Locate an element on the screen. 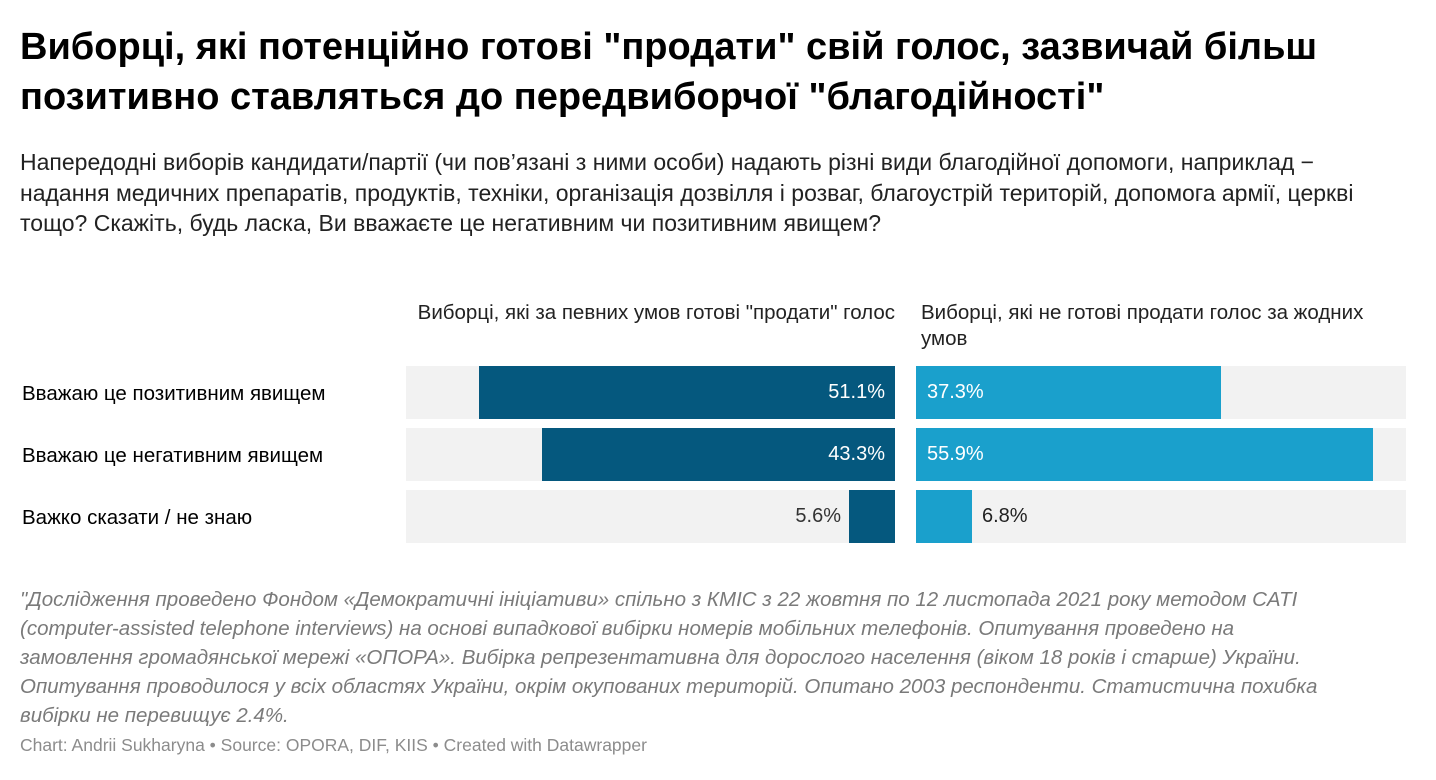 This screenshot has height=780, width=1436. value-label-right-negative: 55.9% is located at coordinates (955, 454).